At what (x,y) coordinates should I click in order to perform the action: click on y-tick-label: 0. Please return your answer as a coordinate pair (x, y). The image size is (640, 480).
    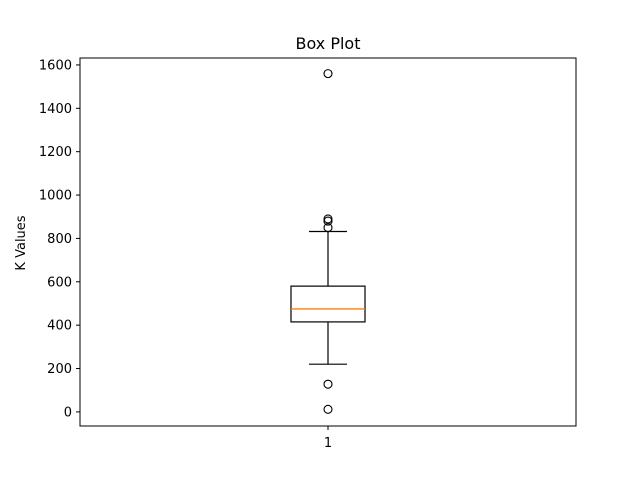
    Looking at the image, I should click on (68, 412).